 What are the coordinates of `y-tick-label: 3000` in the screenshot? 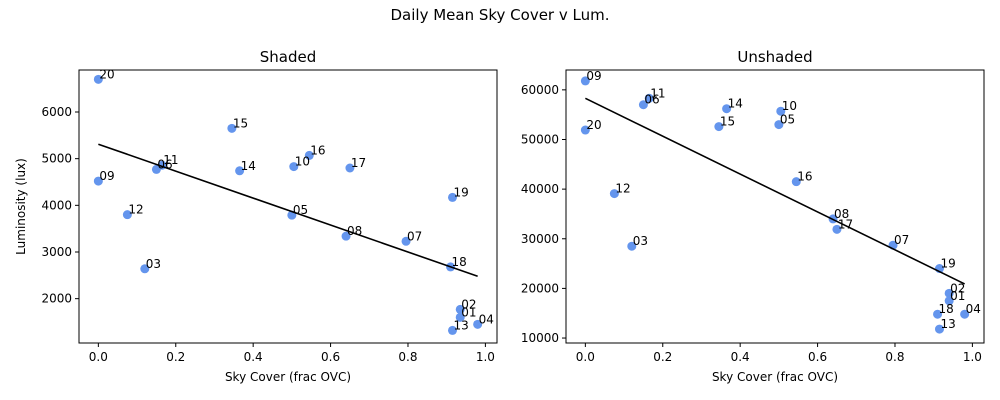 It's located at (56, 252).